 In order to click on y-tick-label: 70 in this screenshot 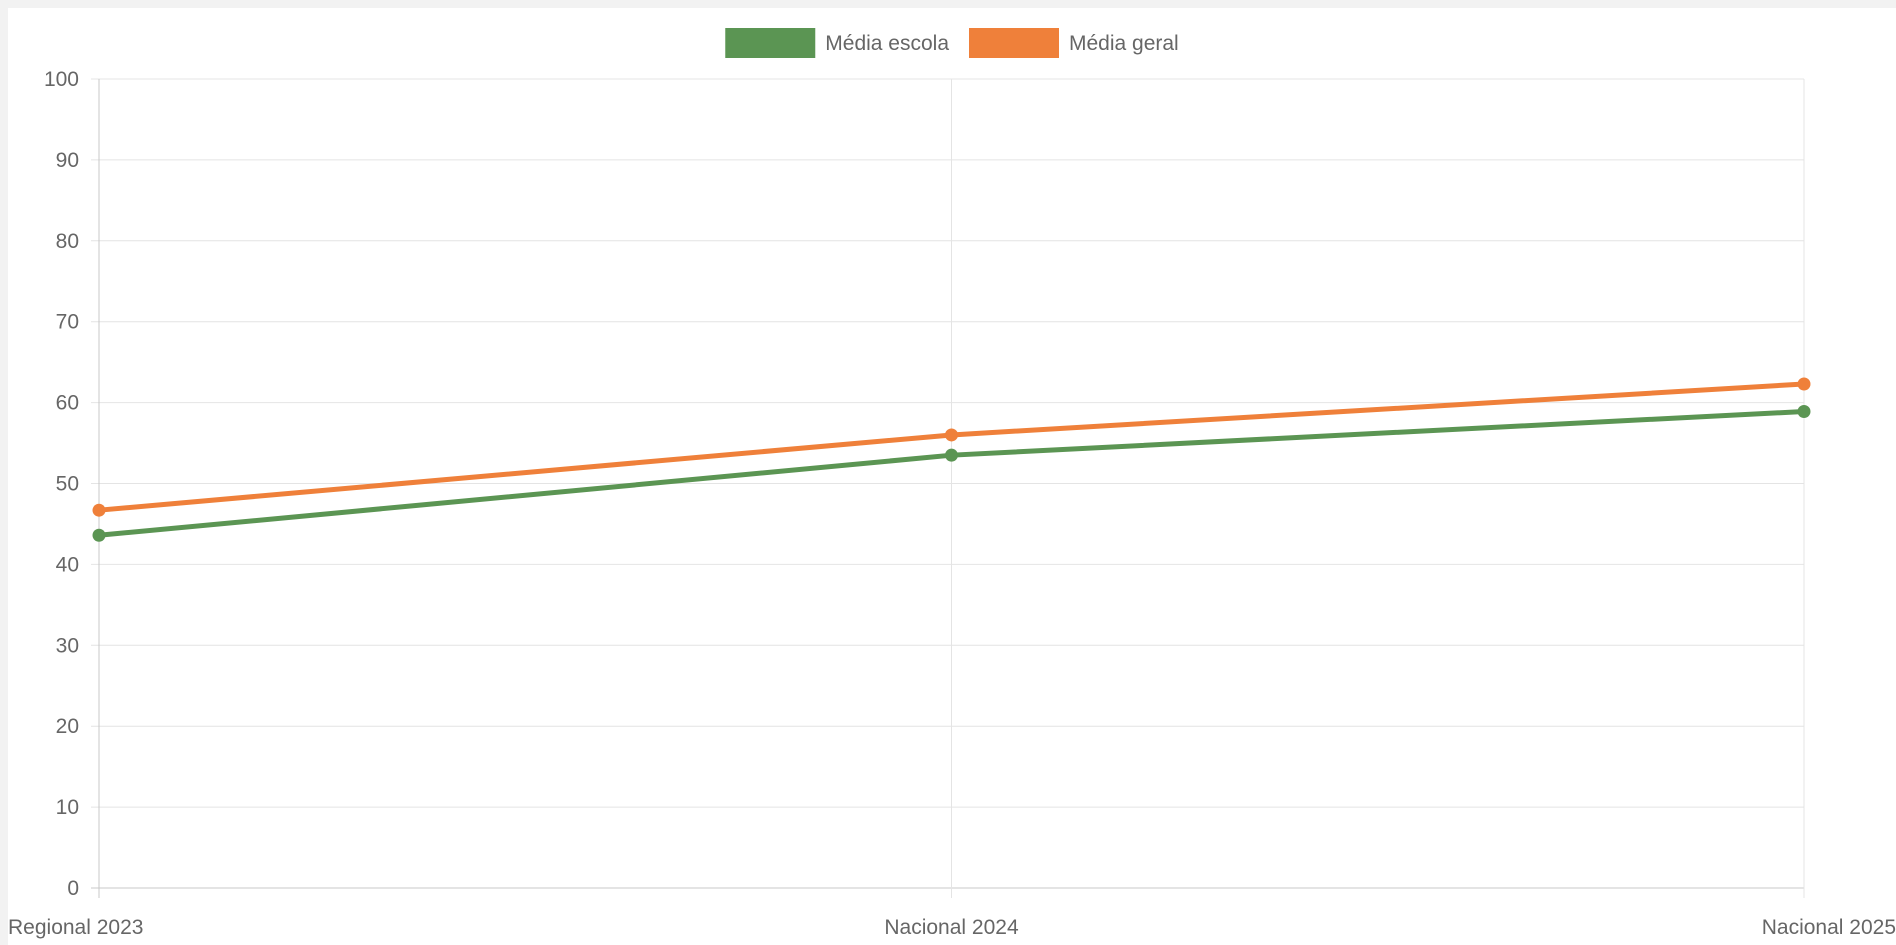, I will do `click(67, 322)`.